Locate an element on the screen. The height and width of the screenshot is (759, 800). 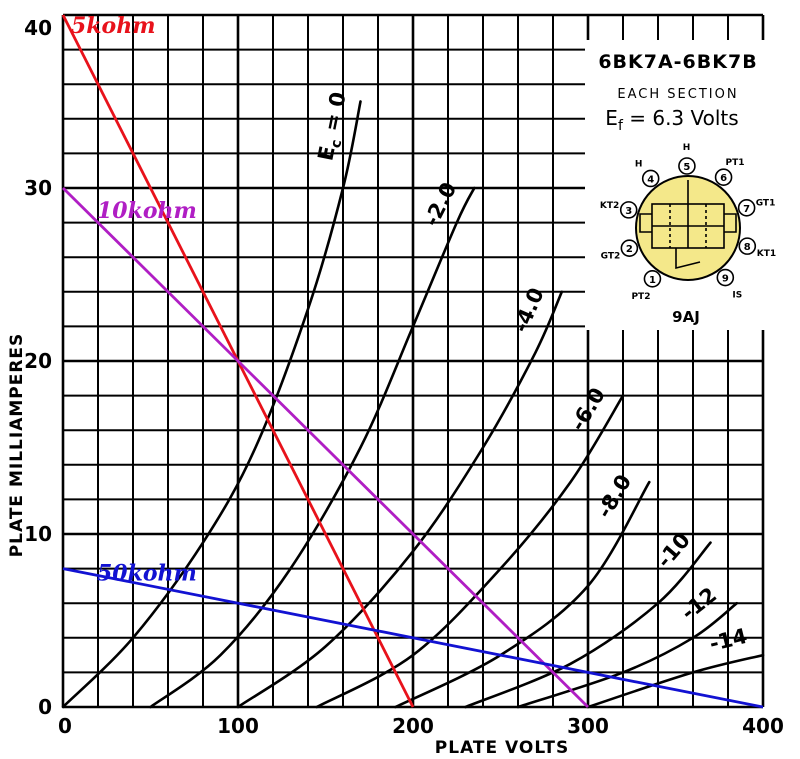
pin-label: KT2 is located at coordinates (609, 206).